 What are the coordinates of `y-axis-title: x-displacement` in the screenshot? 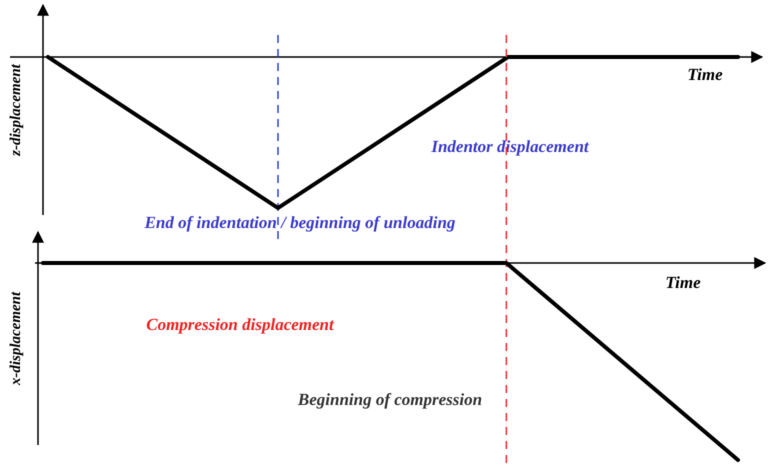 It's located at (16, 338).